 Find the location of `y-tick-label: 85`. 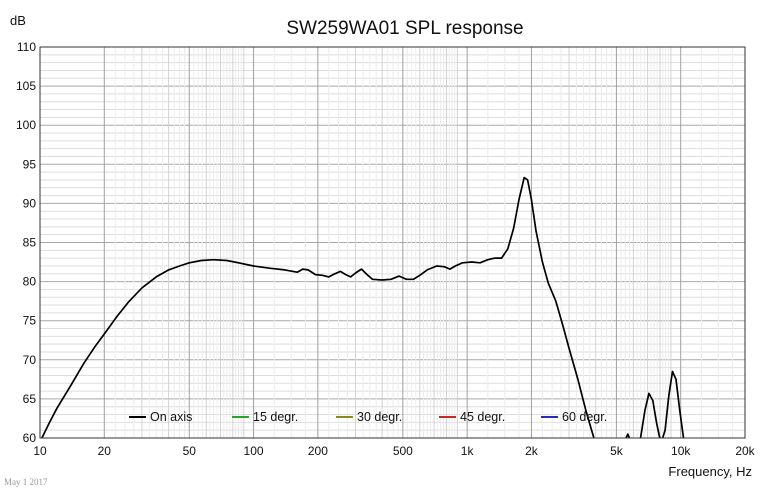

y-tick-label: 85 is located at coordinates (30, 243).